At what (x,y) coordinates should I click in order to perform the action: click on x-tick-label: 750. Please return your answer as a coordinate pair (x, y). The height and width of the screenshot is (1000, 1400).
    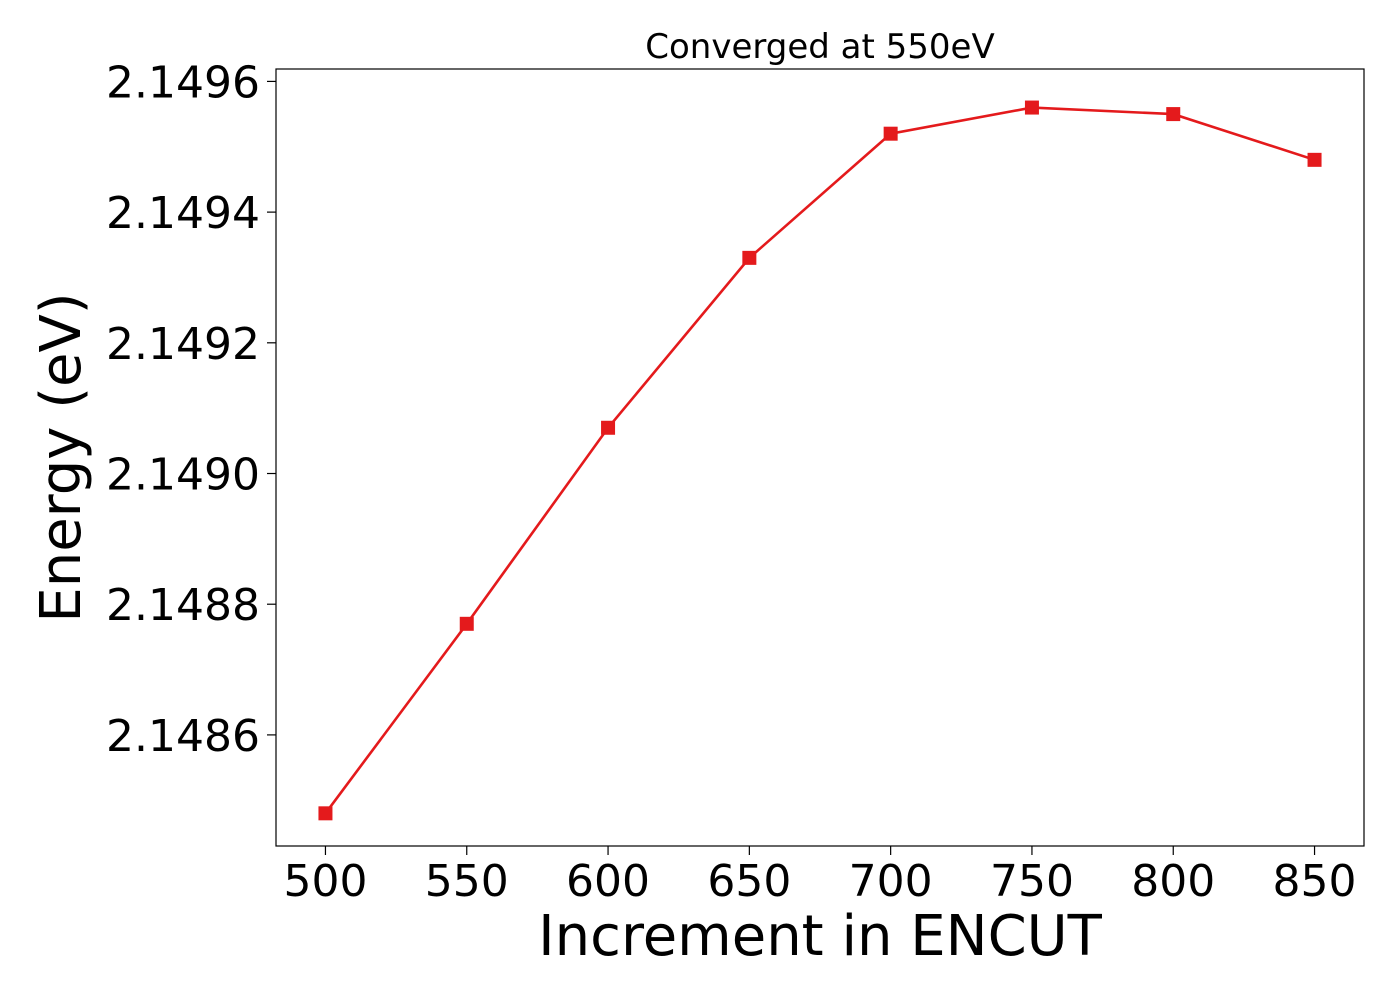
    Looking at the image, I should click on (1032, 881).